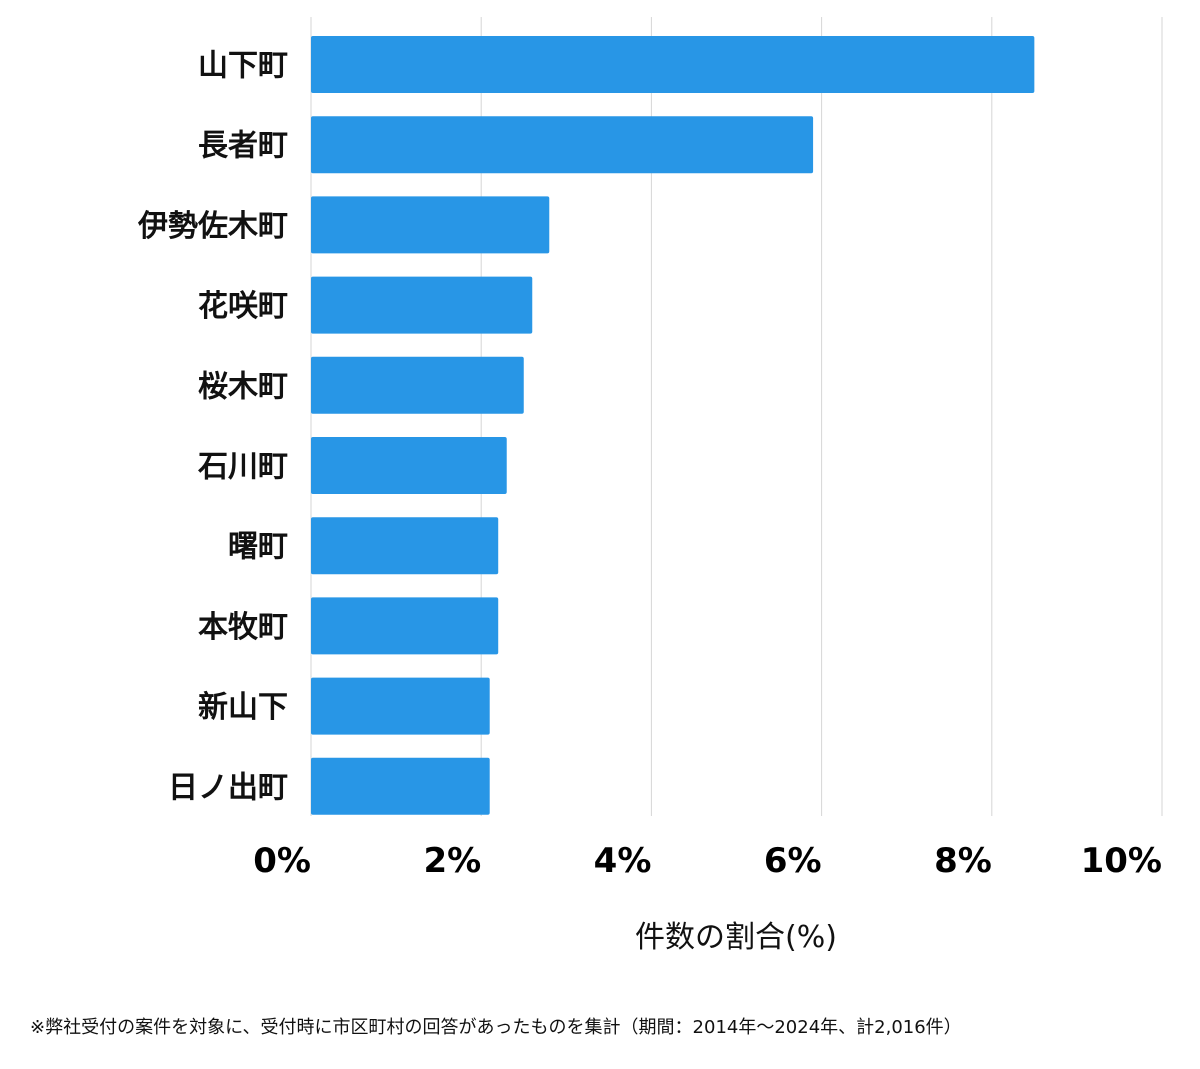 This screenshot has width=1200, height=1069. What do you see at coordinates (243, 707) in the screenshot?
I see `category-label: 新山下` at bounding box center [243, 707].